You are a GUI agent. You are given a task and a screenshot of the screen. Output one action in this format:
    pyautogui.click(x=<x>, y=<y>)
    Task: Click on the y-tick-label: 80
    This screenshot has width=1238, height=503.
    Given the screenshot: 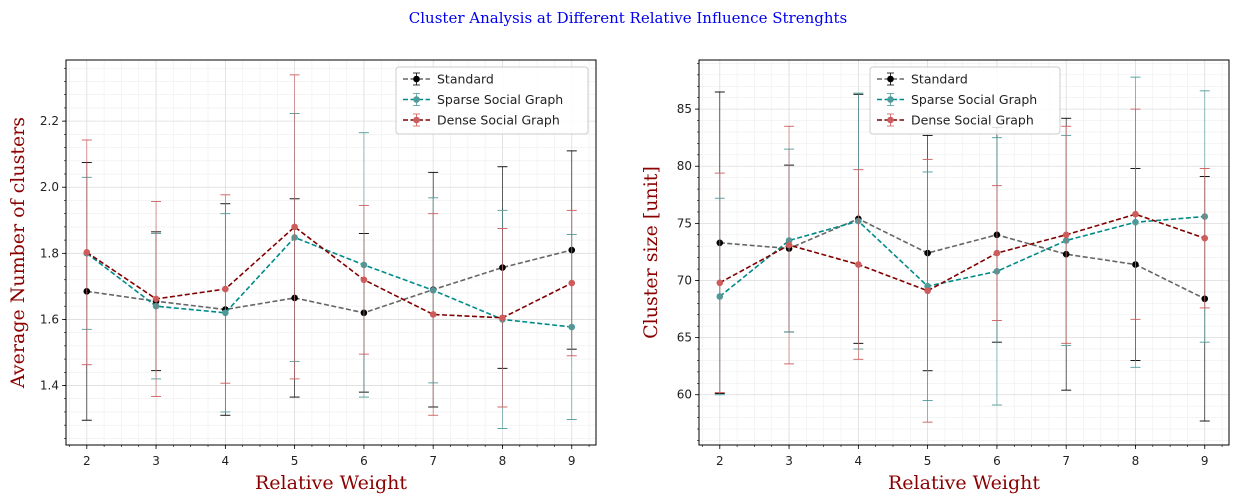 What is the action you would take?
    pyautogui.click(x=684, y=166)
    